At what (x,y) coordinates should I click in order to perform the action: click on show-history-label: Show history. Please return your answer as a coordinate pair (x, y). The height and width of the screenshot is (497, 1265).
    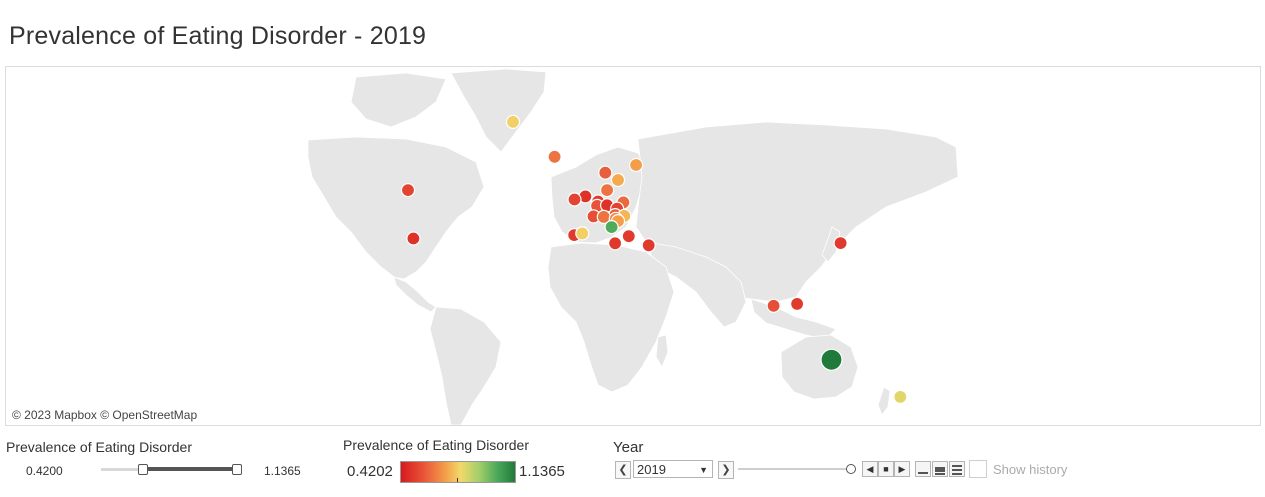
    Looking at the image, I should click on (1030, 469).